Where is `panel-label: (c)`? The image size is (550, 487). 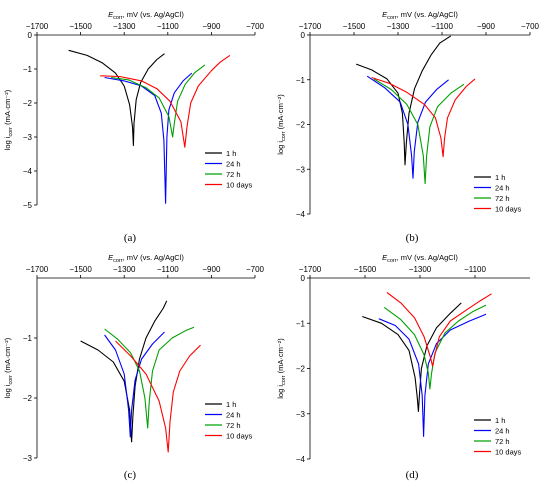 panel-label: (c) is located at coordinates (130, 475).